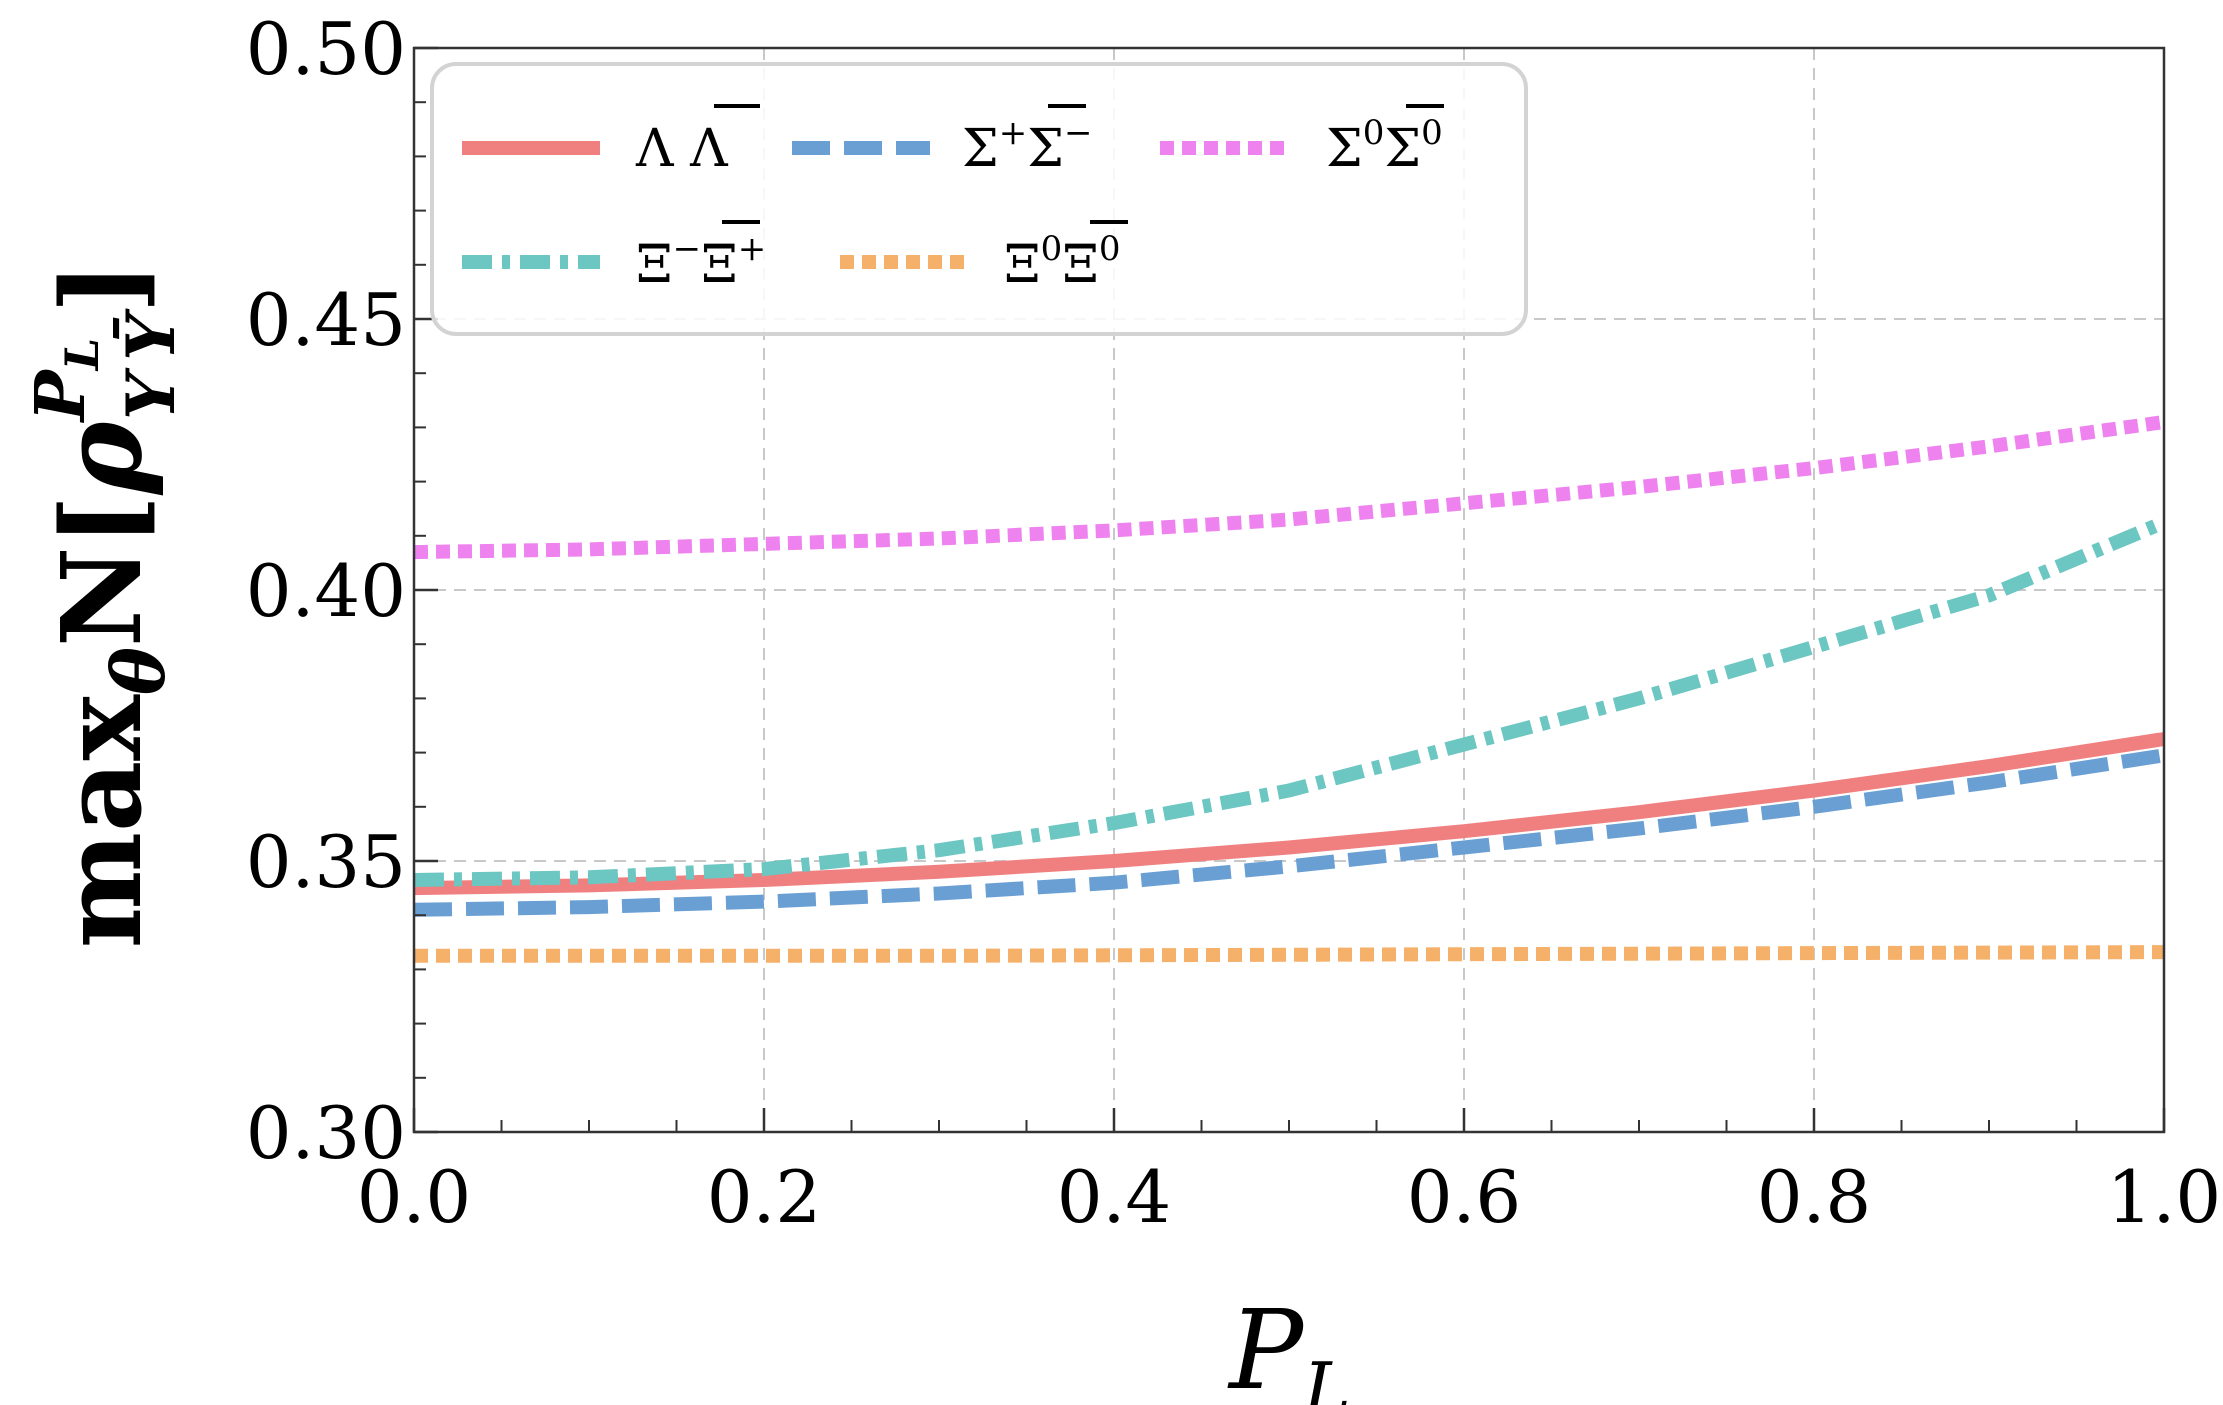 The height and width of the screenshot is (1405, 2223). I want to click on x-axis-title-sub: L, so click(1326, 1376).